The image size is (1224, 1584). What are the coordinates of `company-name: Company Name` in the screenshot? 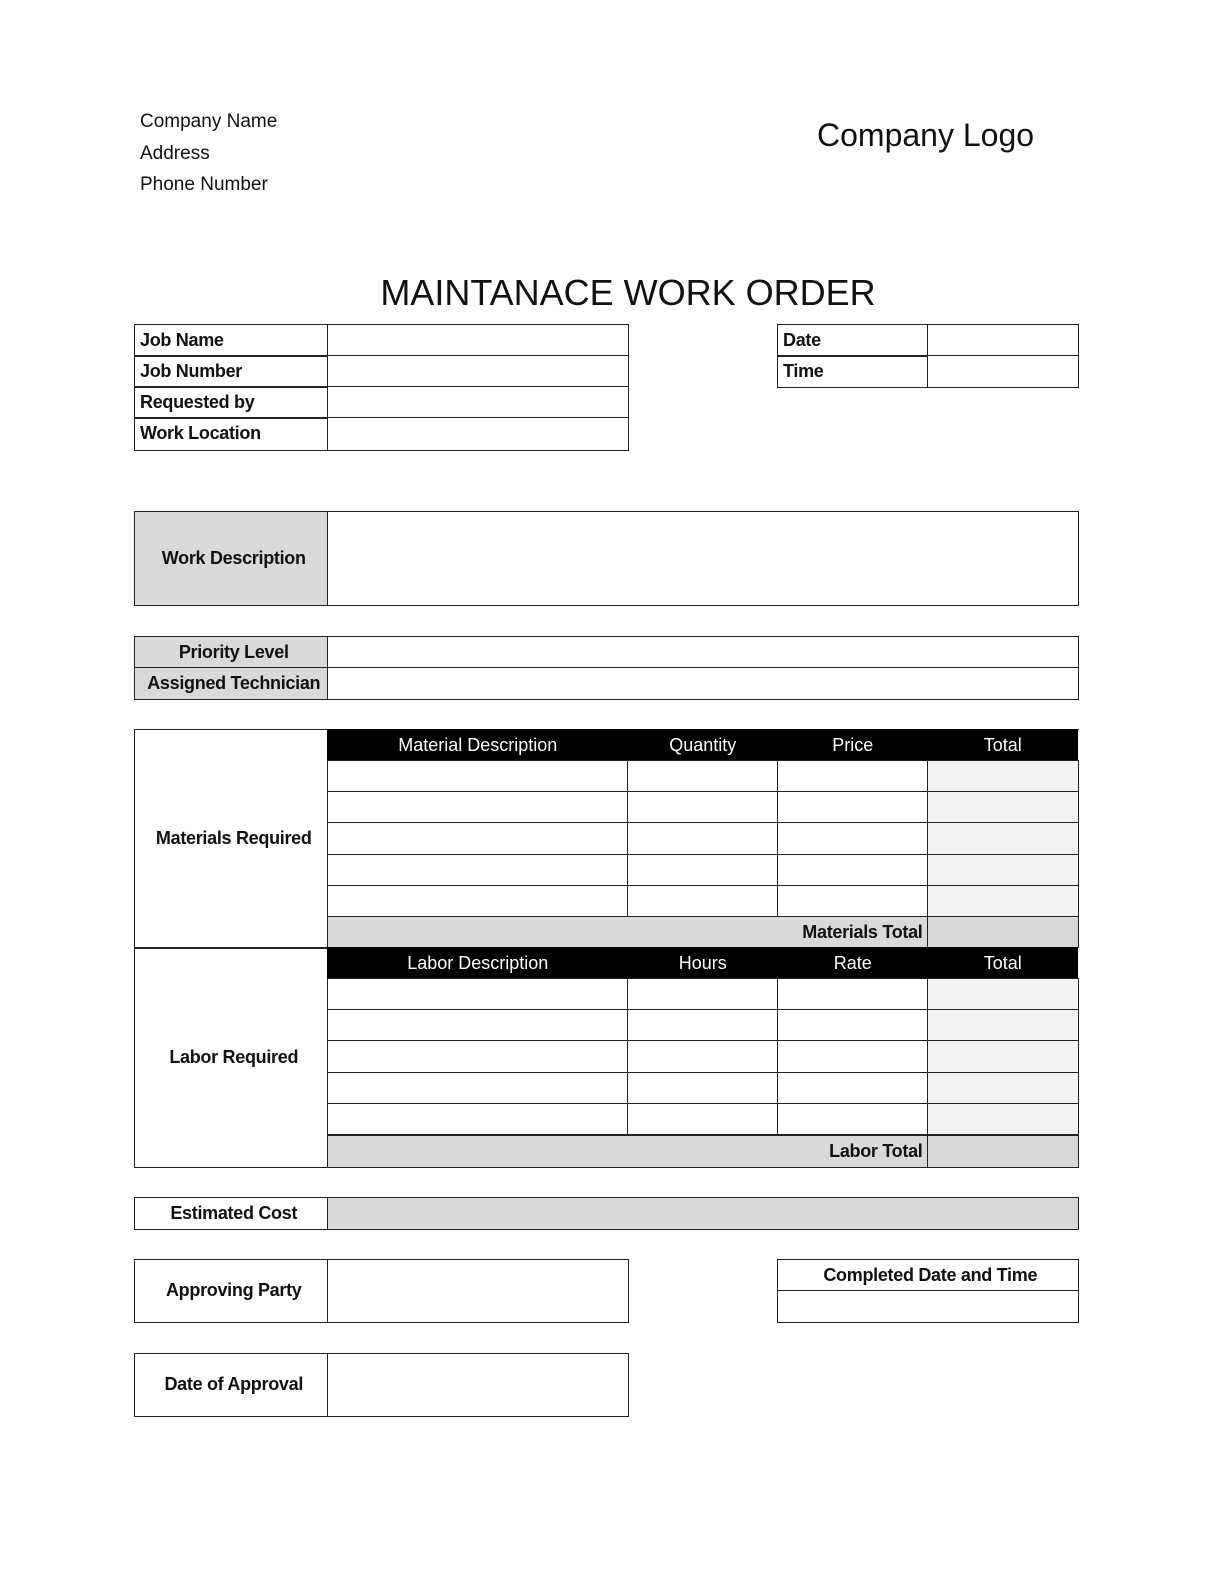 It's located at (209, 121).